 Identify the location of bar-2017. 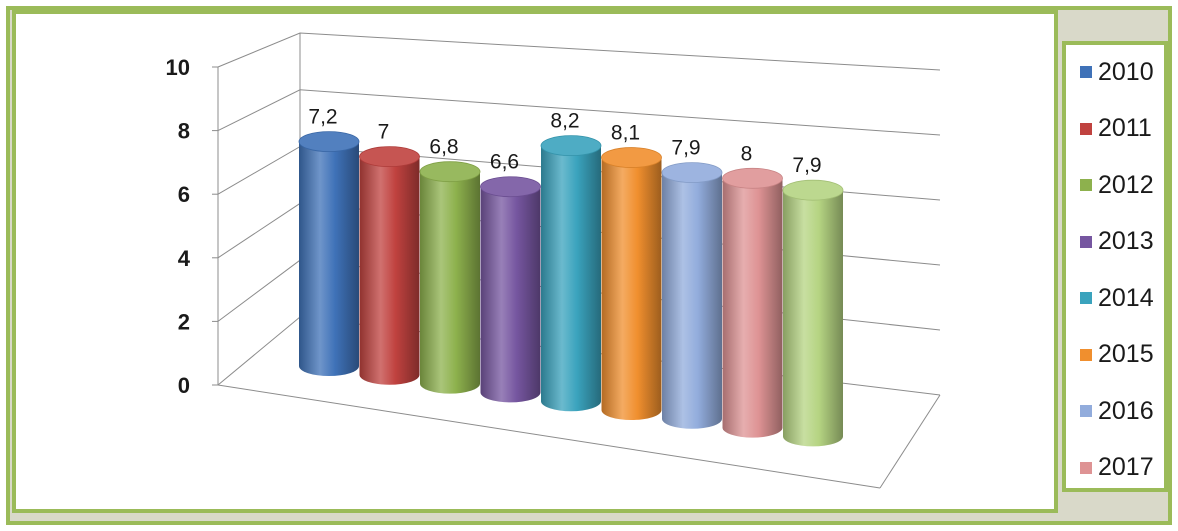
(752, 302).